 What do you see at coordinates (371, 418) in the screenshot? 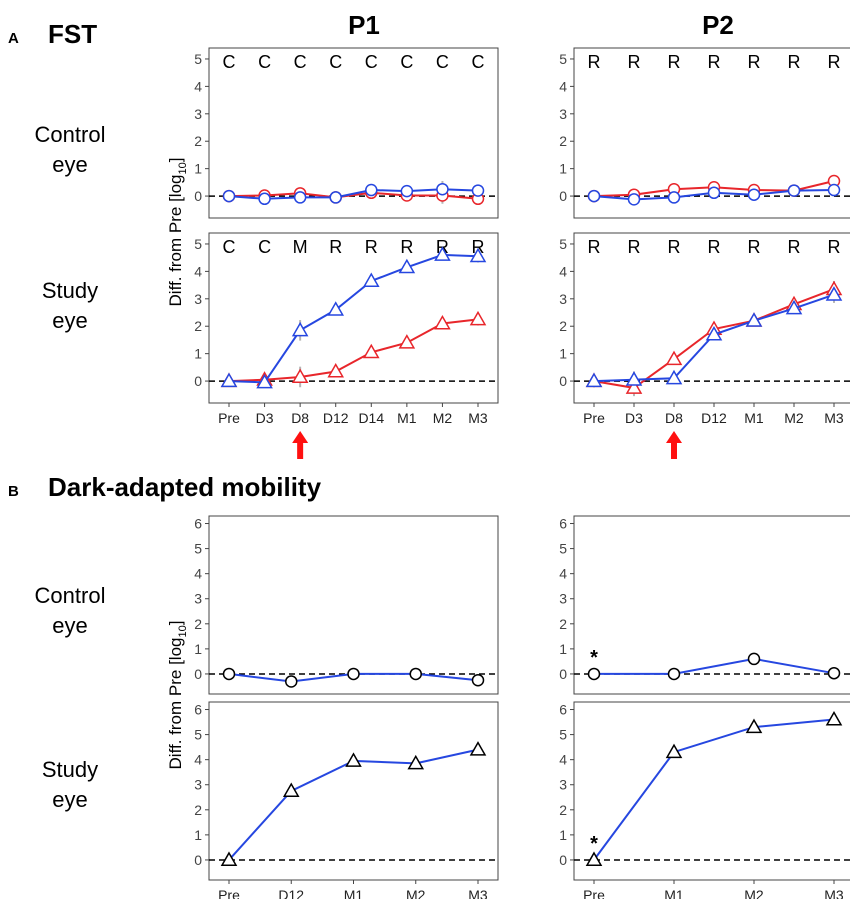
I see `x-tick-label: D14` at bounding box center [371, 418].